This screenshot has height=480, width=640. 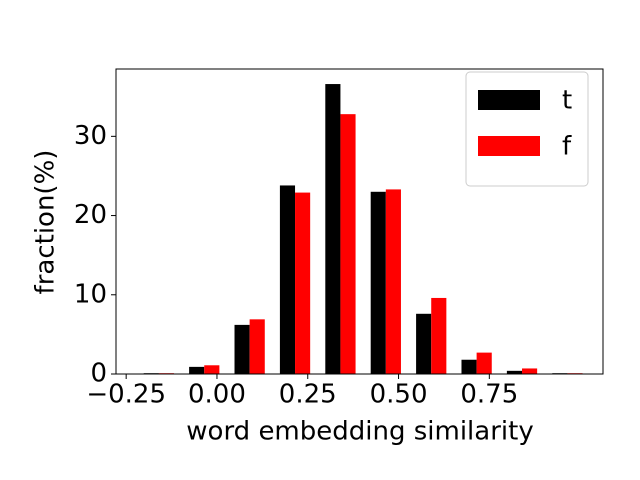 I want to click on y-axis-label: fraction(%), so click(x=46, y=222).